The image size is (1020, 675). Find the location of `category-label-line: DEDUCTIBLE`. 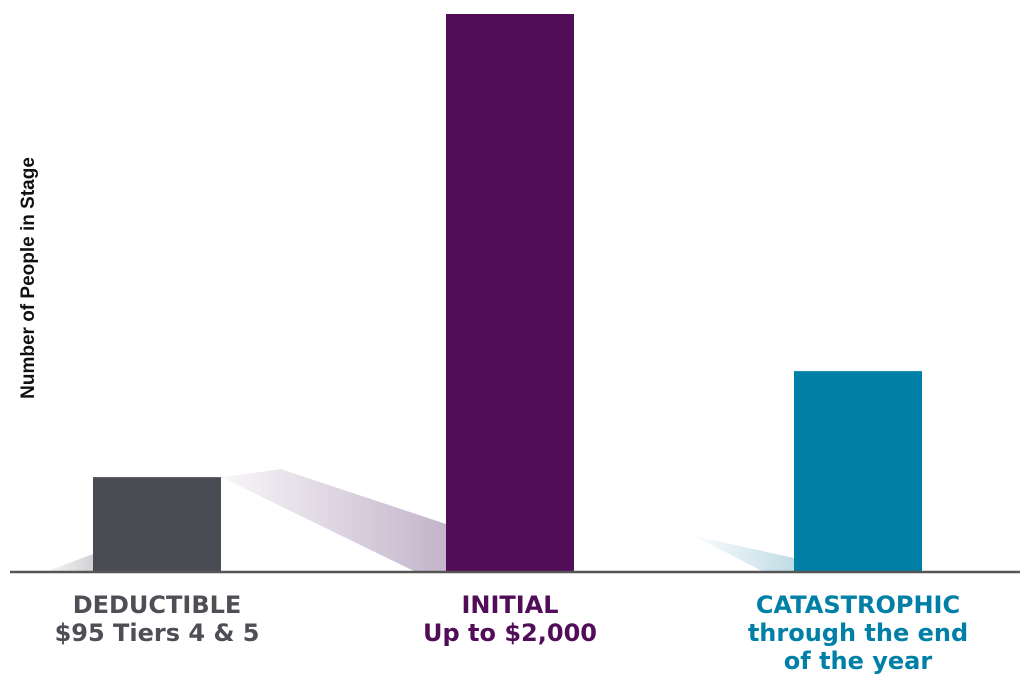

category-label-line: DEDUCTIBLE is located at coordinates (157, 605).